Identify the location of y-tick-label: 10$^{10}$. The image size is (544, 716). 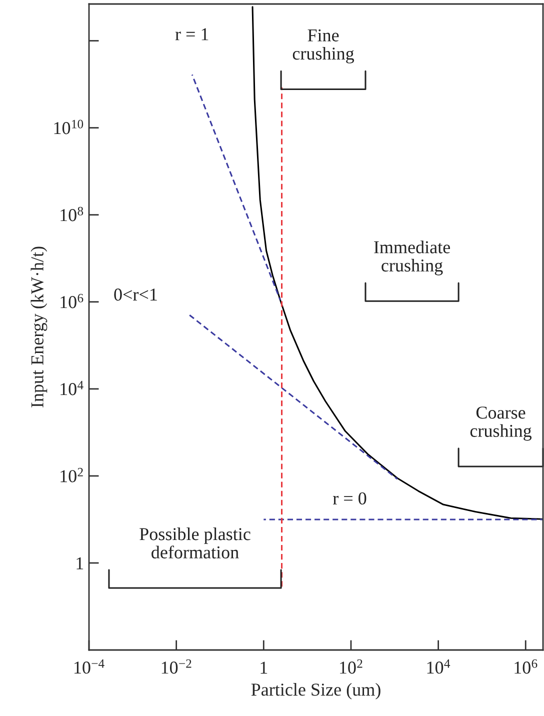
(69, 127).